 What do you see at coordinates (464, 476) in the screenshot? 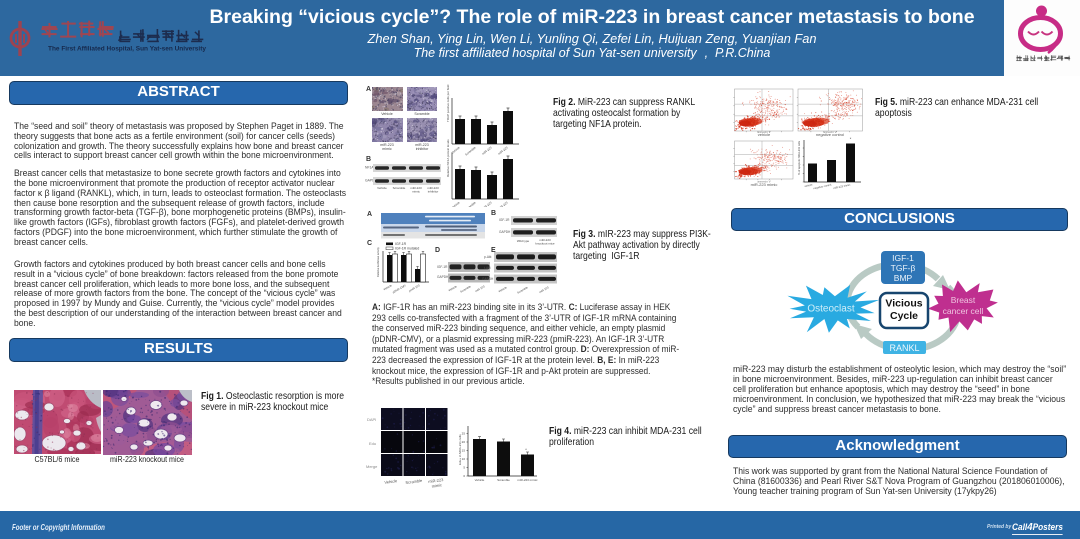
I see `svg-text: 0` at bounding box center [464, 476].